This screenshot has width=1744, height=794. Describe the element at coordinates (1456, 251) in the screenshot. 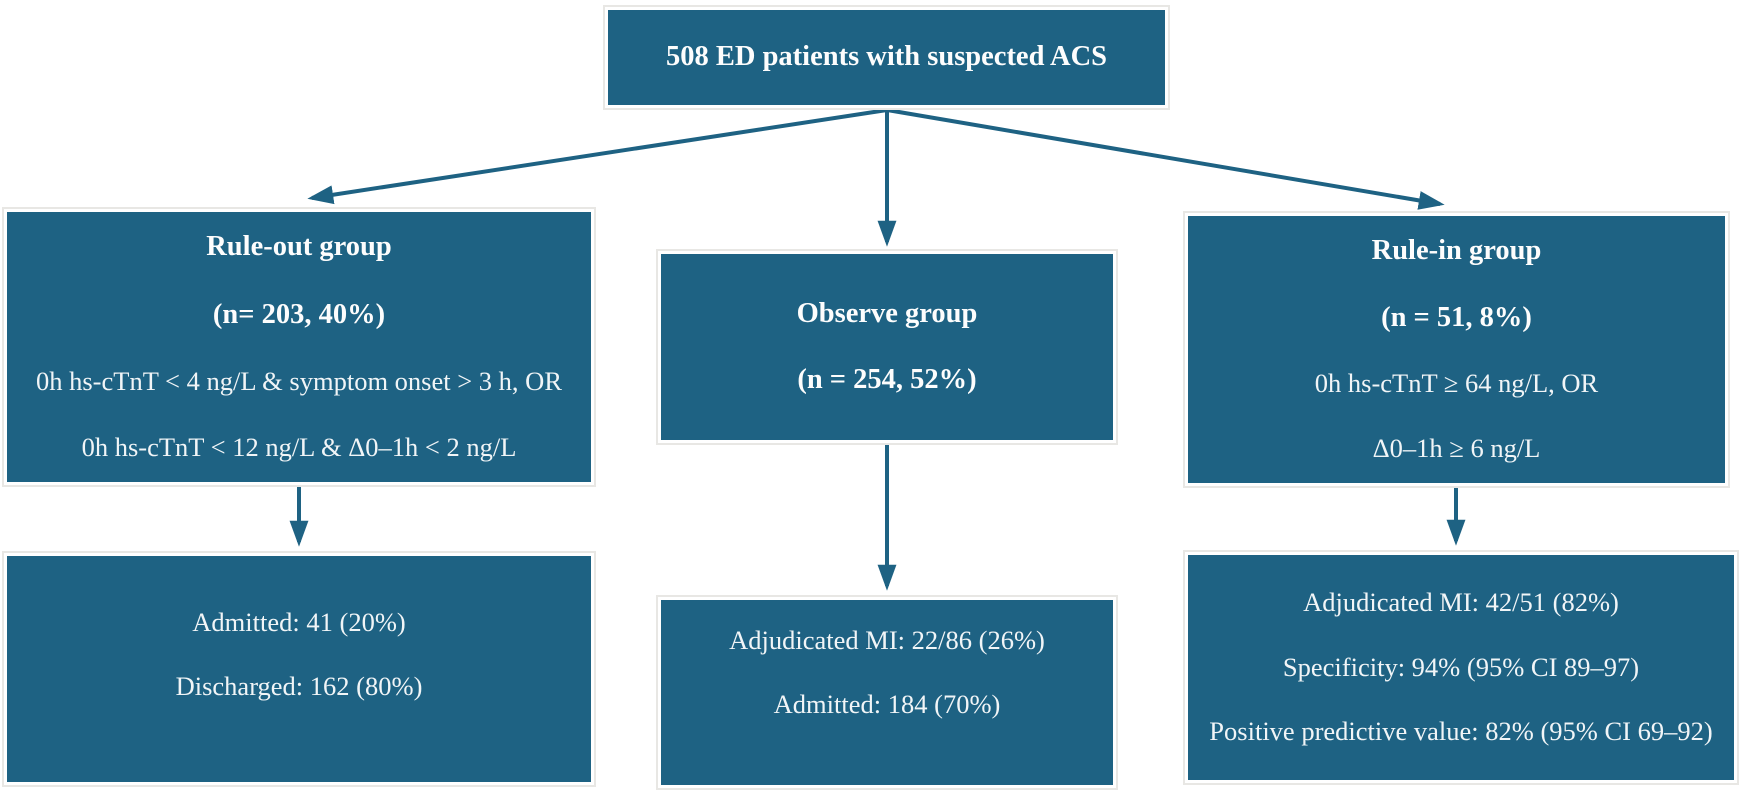

I see `rule-in-title: Rule-in group` at that location.